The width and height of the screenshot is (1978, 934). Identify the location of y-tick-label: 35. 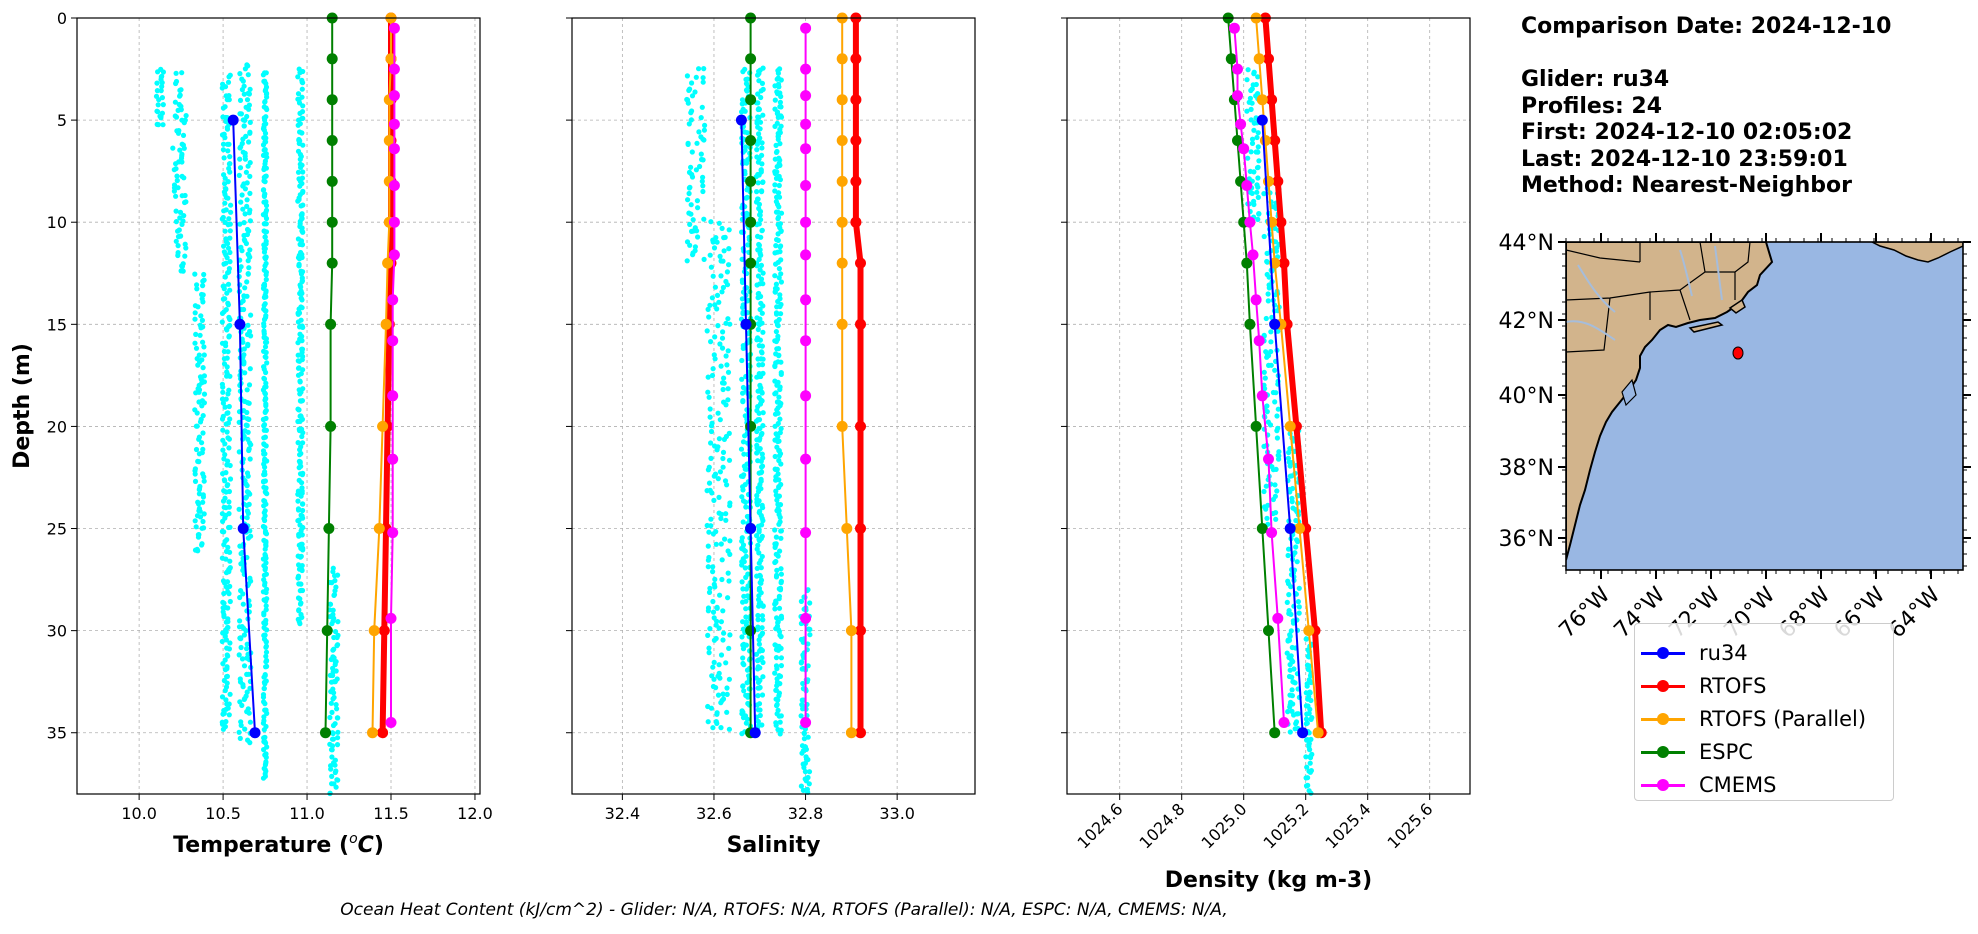
(57, 733).